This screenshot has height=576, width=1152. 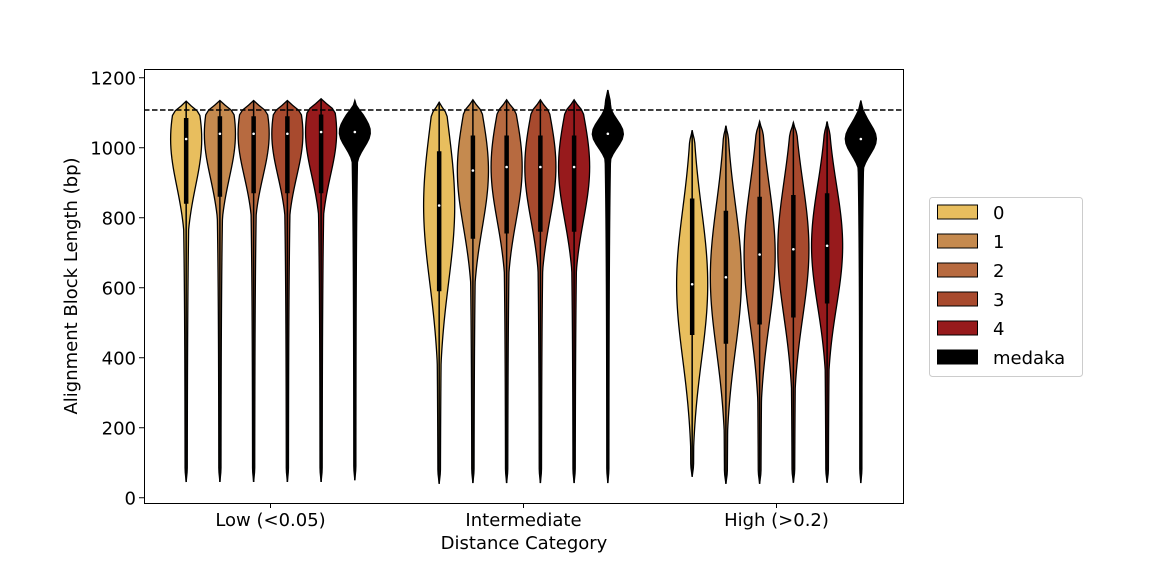 I want to click on y-tick-label: 600, so click(x=119, y=288).